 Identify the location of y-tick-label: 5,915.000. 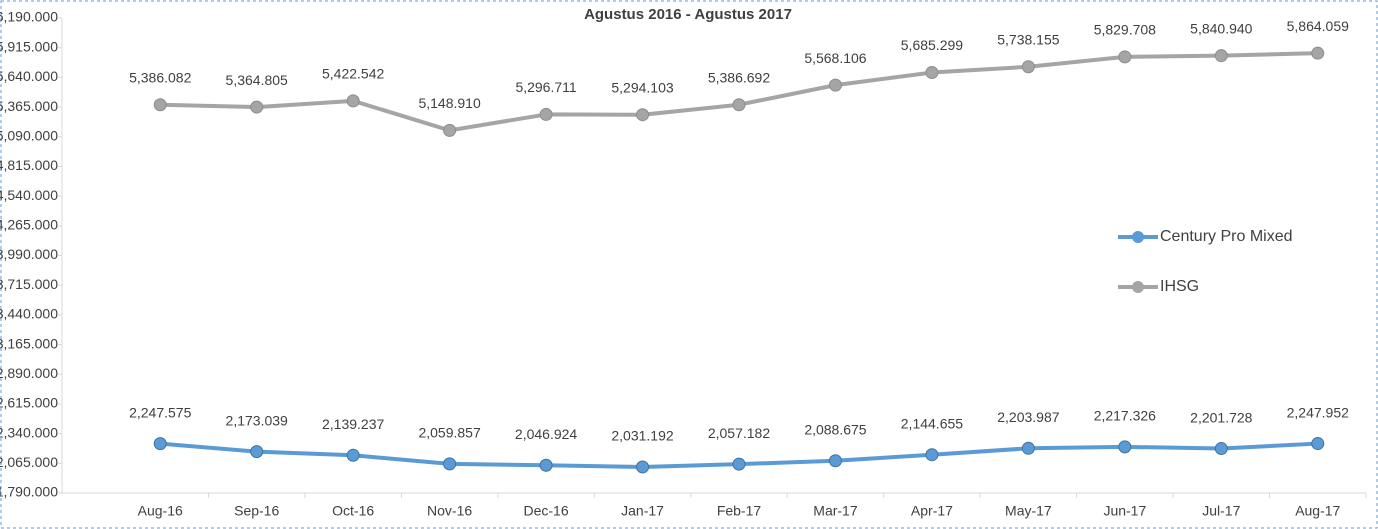
(29, 46).